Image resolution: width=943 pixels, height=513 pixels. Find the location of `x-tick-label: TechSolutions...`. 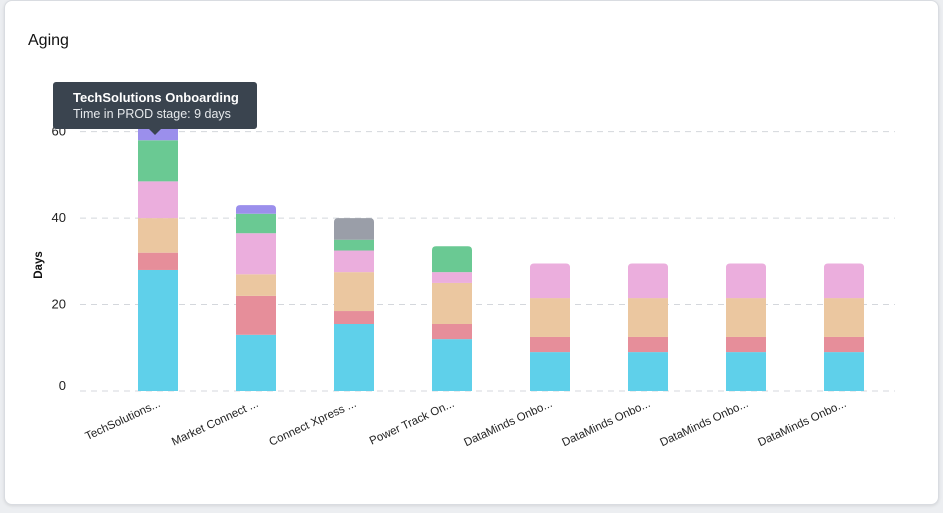

x-tick-label: TechSolutions... is located at coordinates (123, 420).